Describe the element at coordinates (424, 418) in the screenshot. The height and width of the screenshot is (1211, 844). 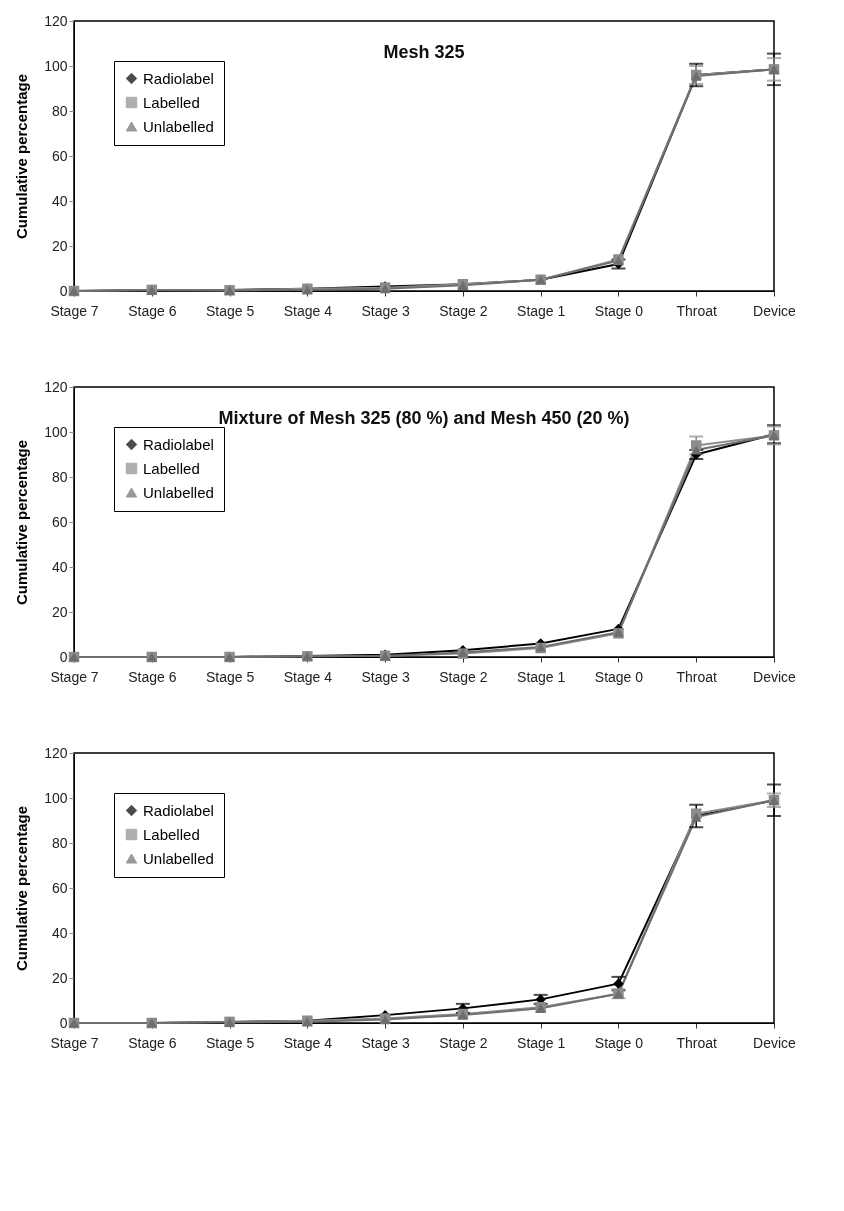
I see `text: Mixture of Mesh 325 (80 %) and Mesh 450 (20 %)` at that location.